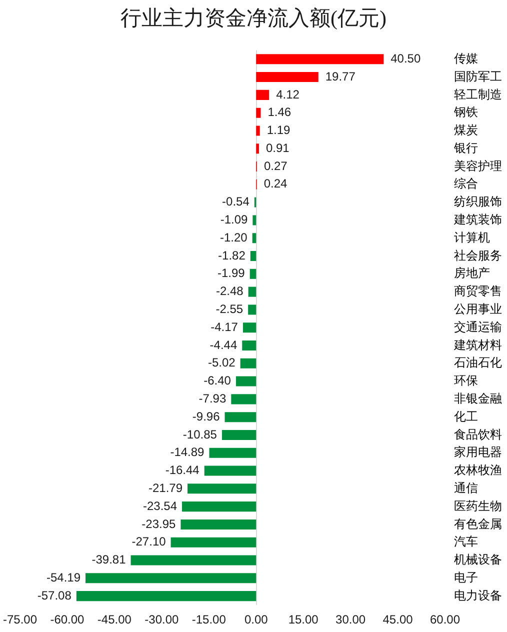  Describe the element at coordinates (466, 487) in the screenshot. I see `y-tick-label: 通信` at that location.